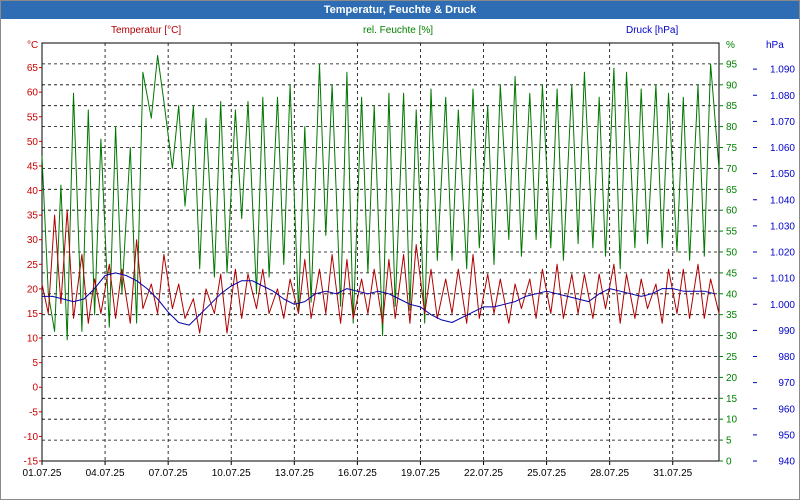  I want to click on left-axis-unit: °C, so click(33, 45).